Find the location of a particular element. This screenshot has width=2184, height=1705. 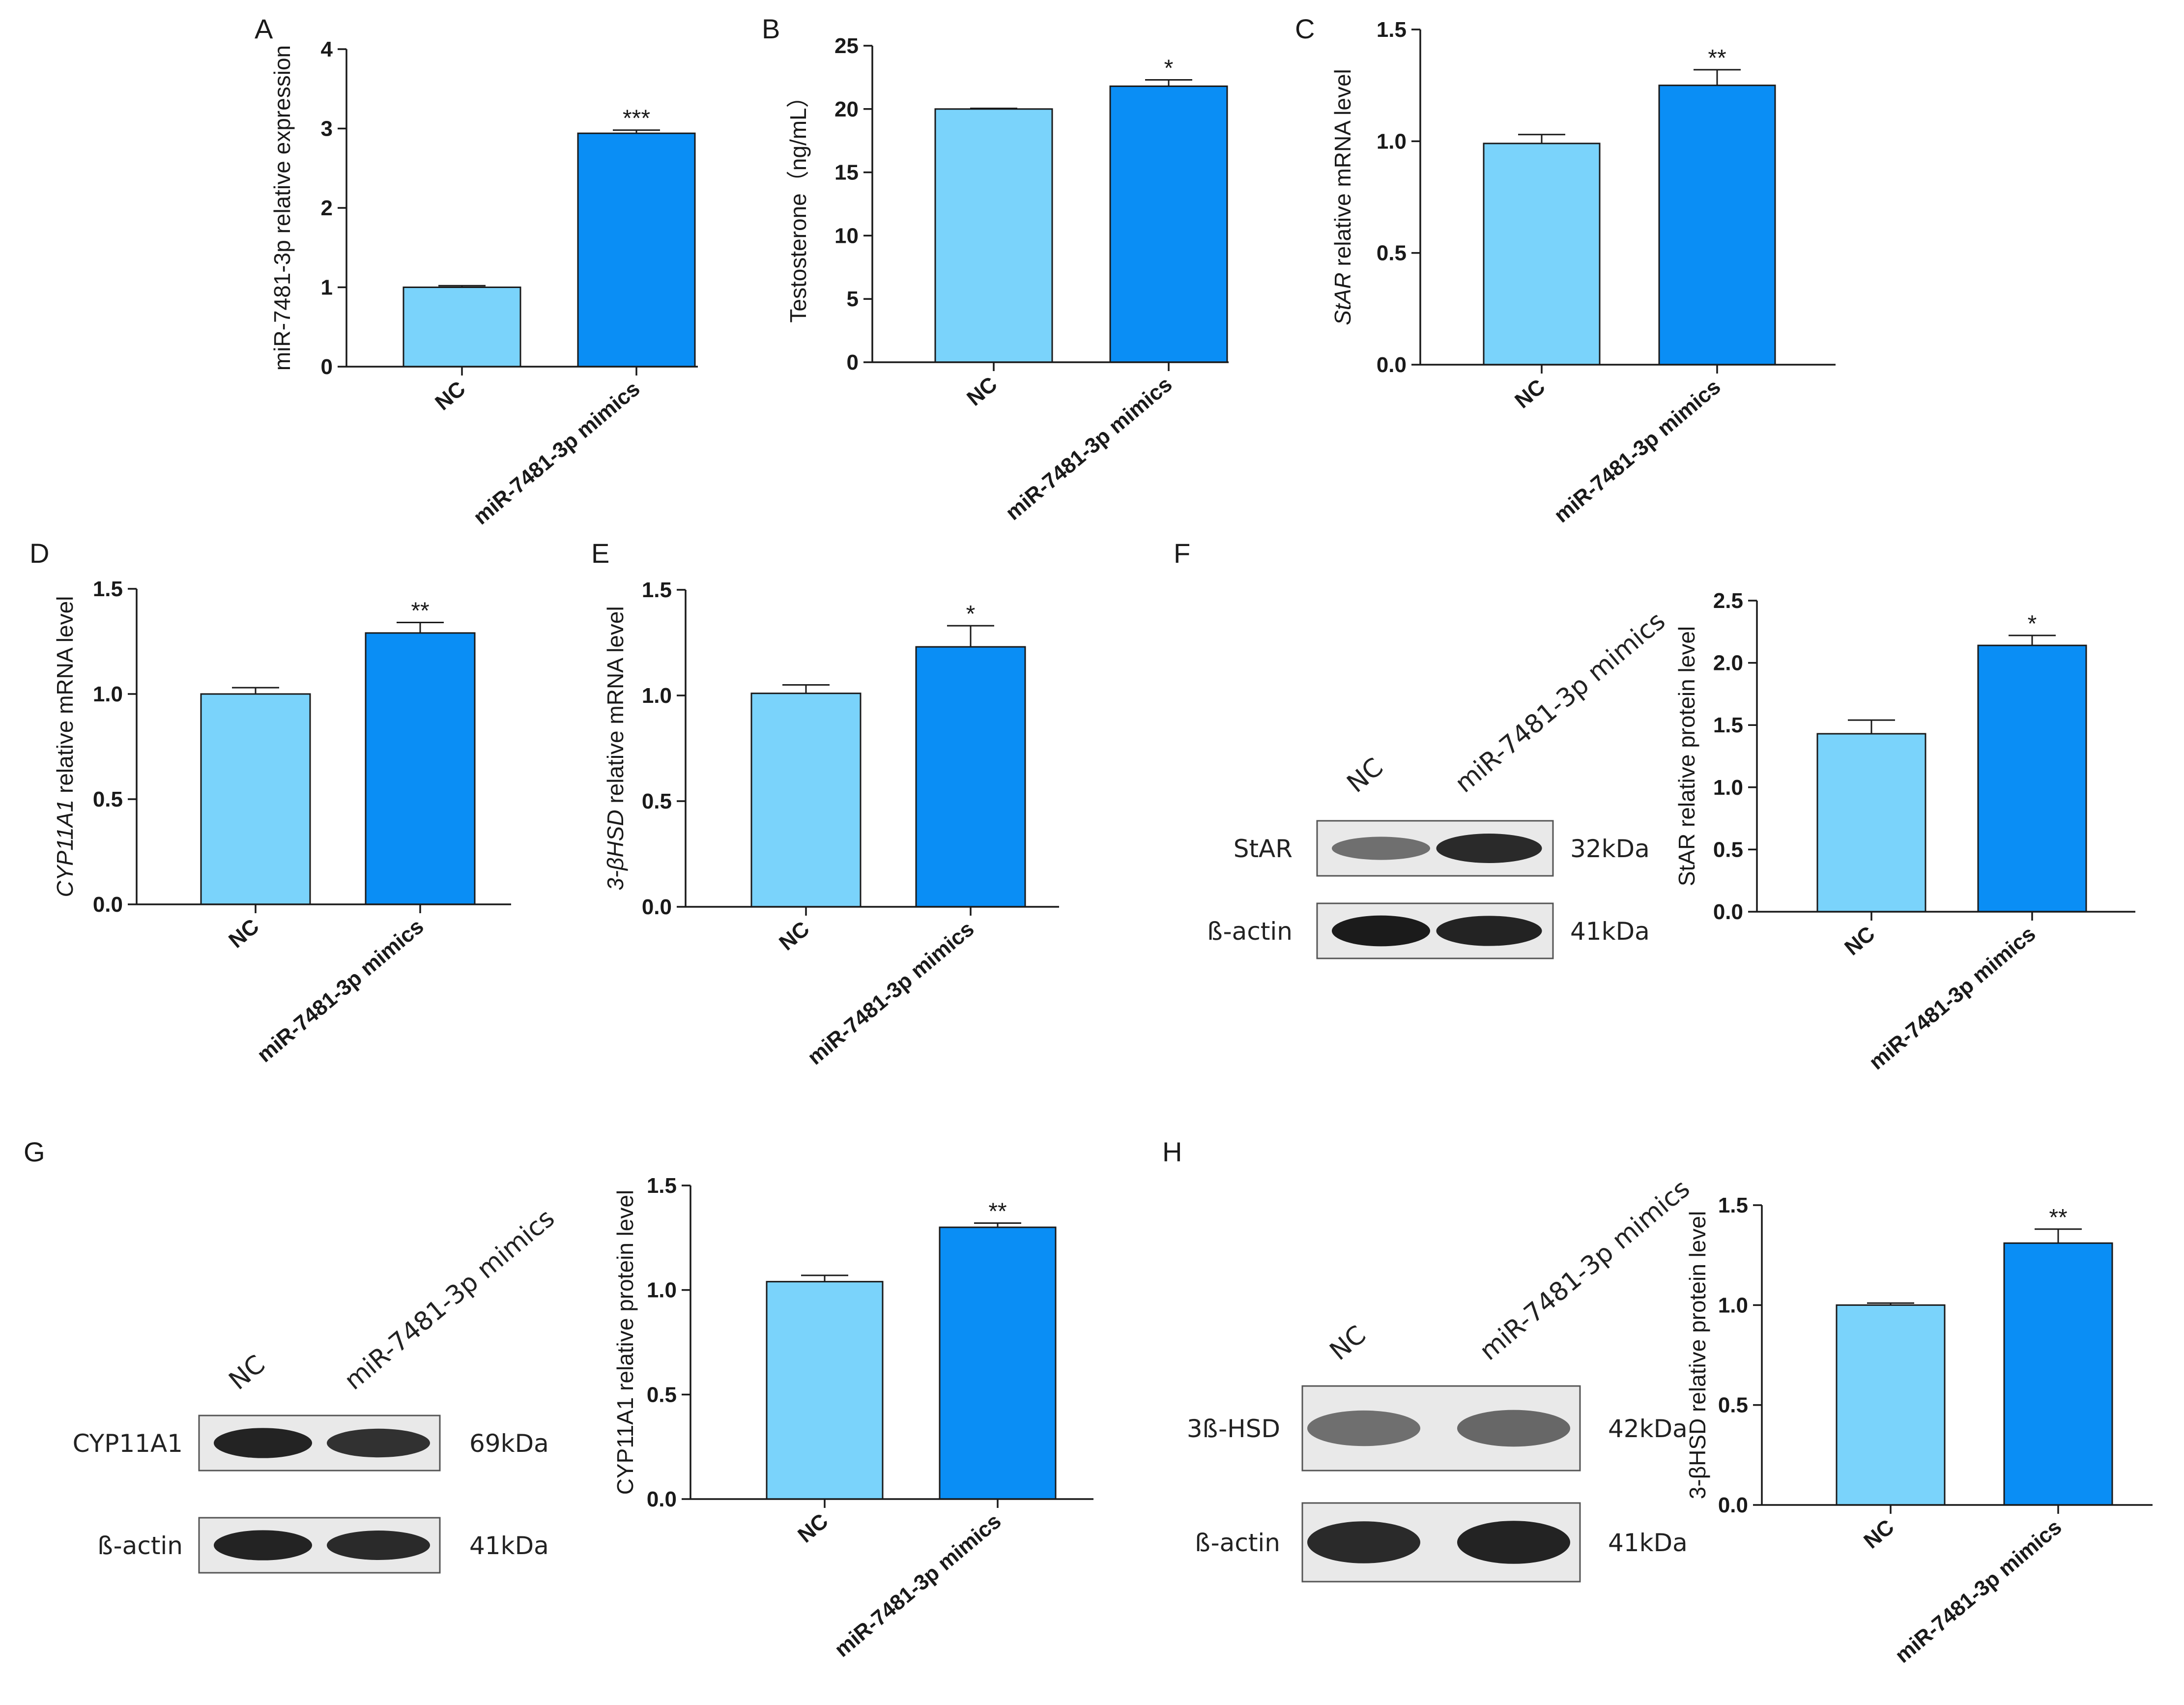

y-axis-title: Testosterone（ng/mL） is located at coordinates (798, 203).